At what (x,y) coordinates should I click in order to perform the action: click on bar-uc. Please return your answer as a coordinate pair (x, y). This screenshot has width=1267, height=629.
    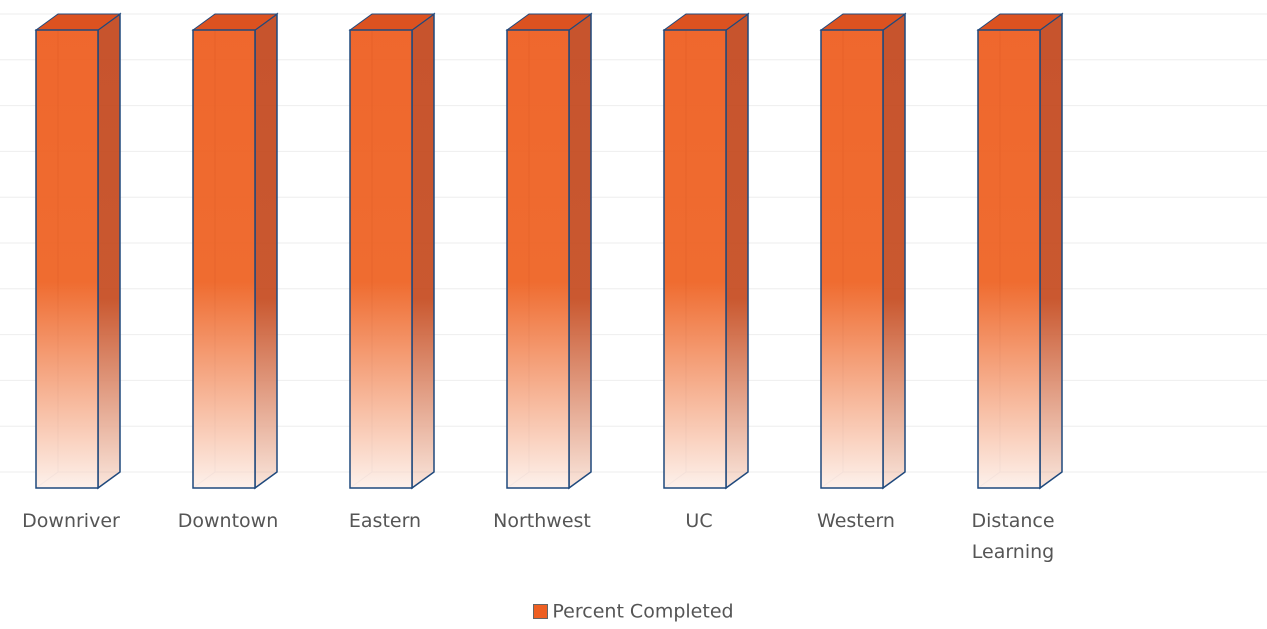
    Looking at the image, I should click on (706, 251).